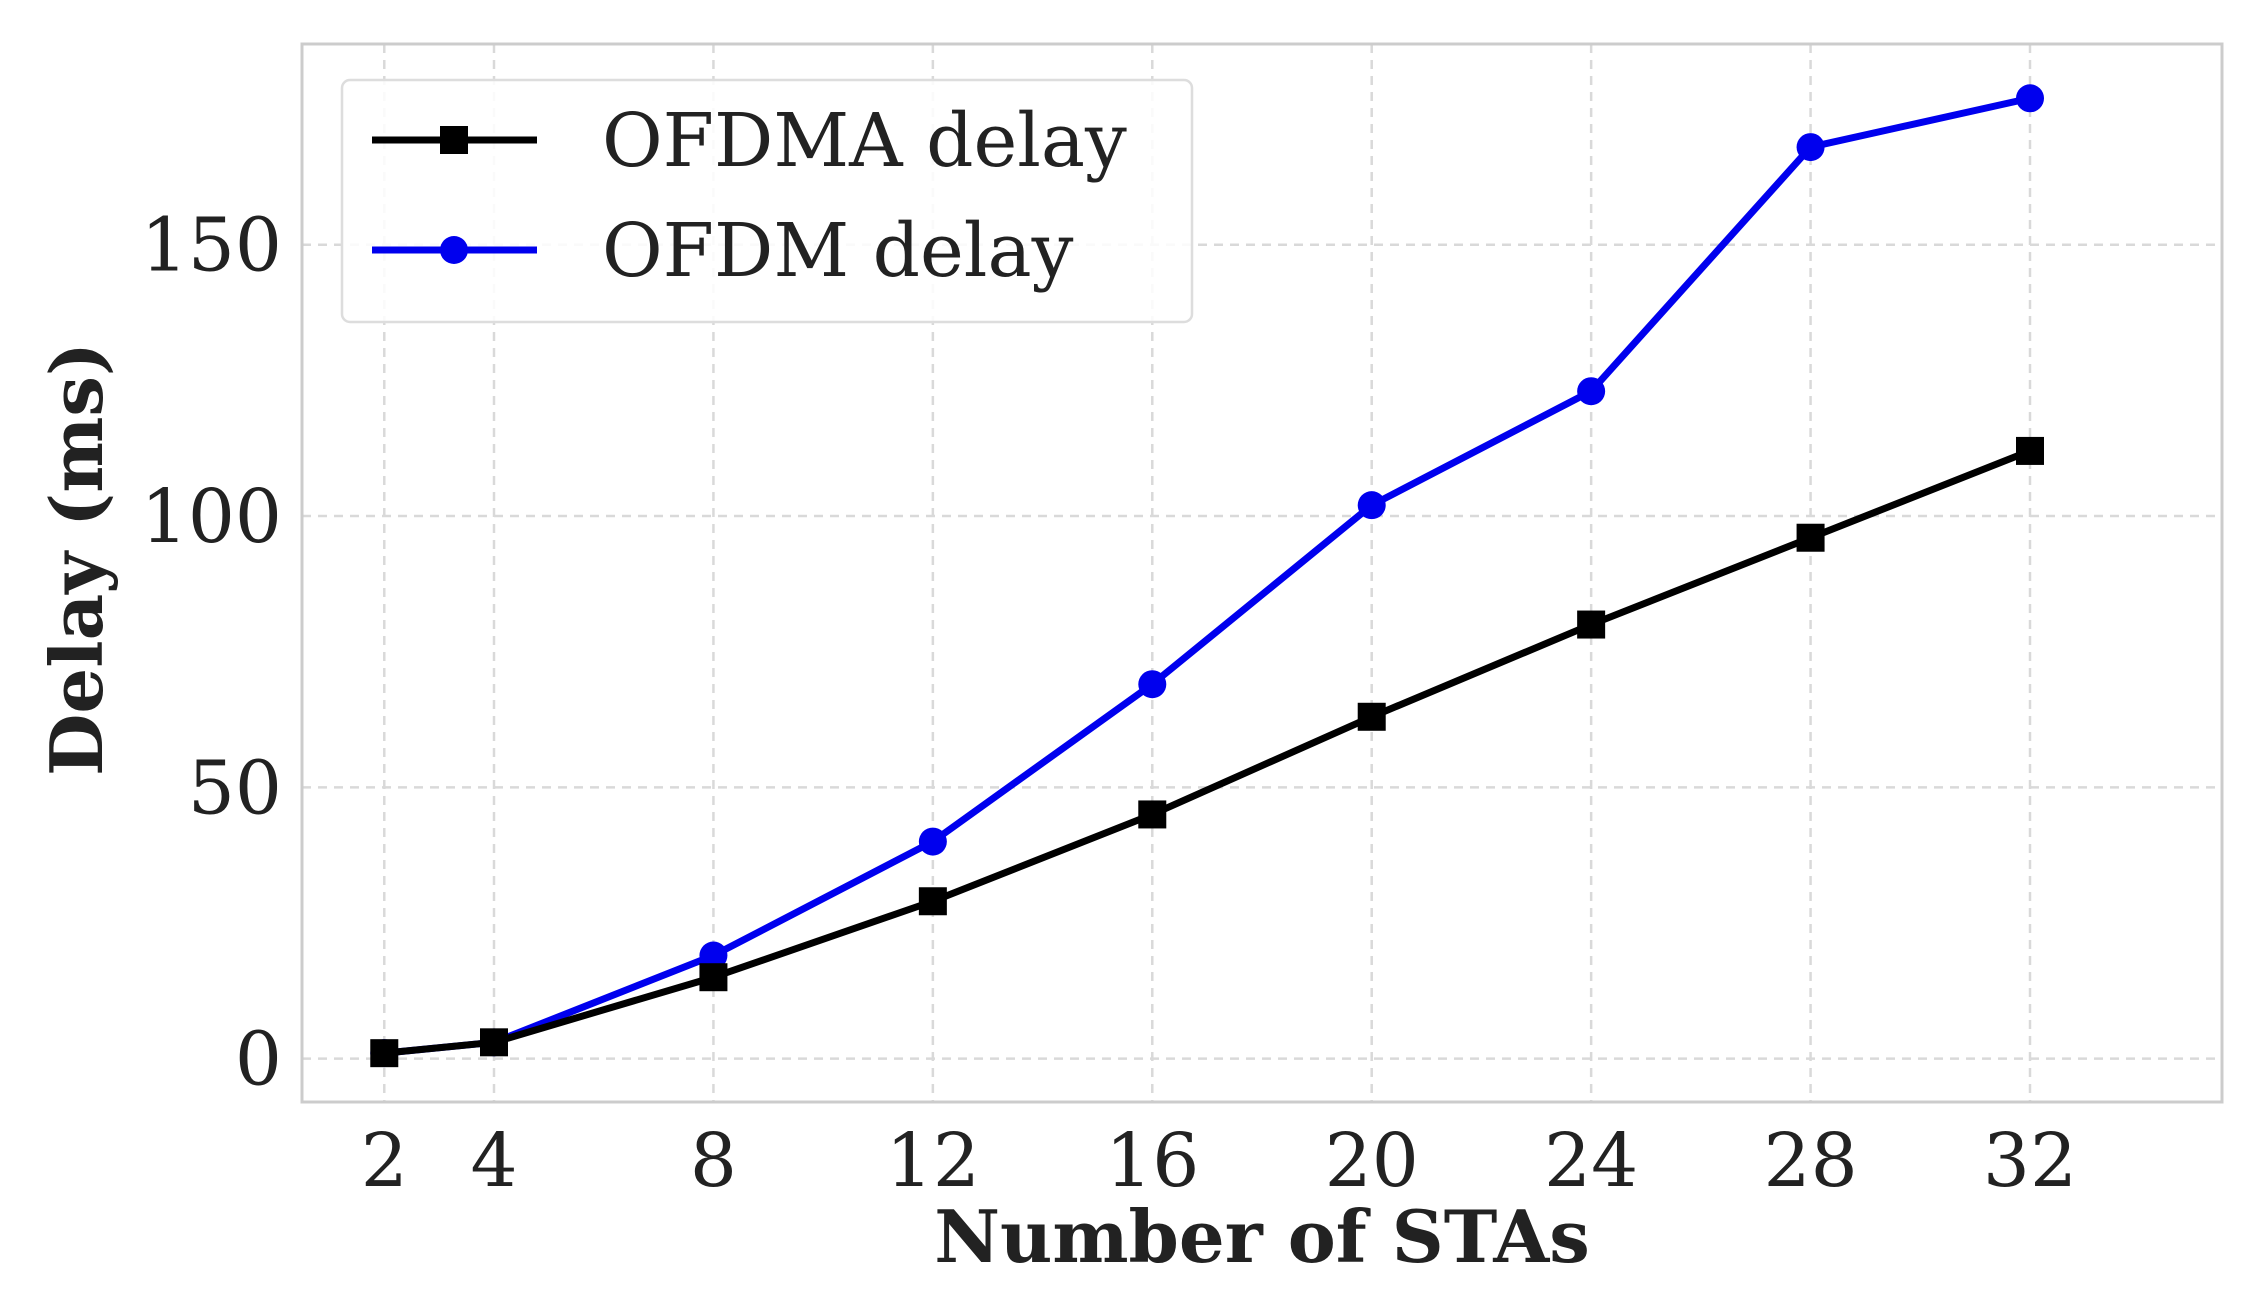 This screenshot has width=2264, height=1310. What do you see at coordinates (211, 653) in the screenshot?
I see `y-axis-ticks: 0 50 100 150` at bounding box center [211, 653].